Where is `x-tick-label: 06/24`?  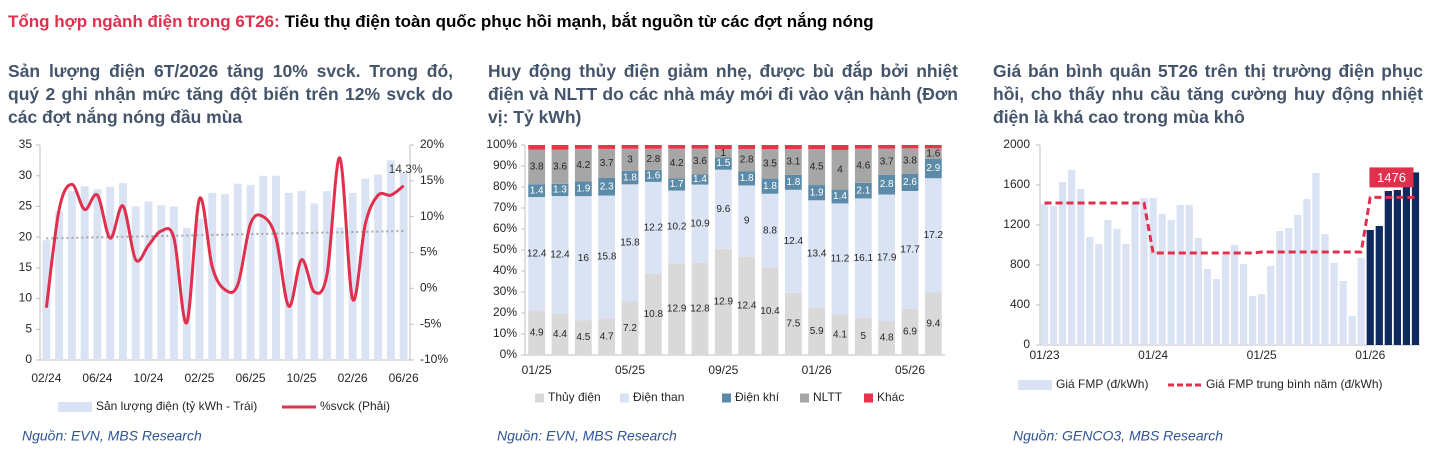 x-tick-label: 06/24 is located at coordinates (97, 378).